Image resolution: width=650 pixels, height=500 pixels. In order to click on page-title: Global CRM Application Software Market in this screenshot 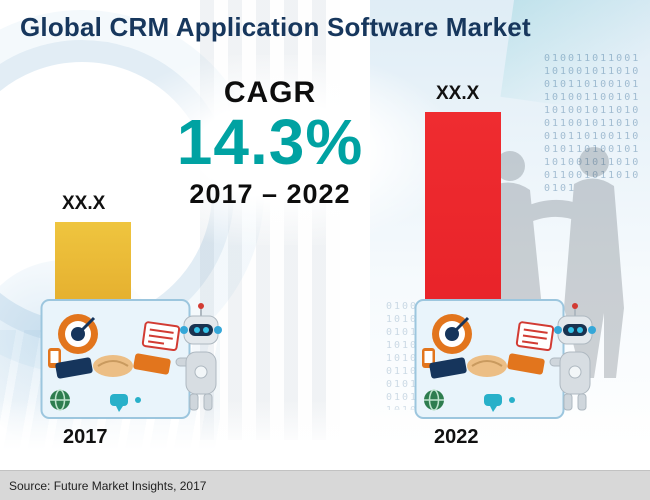, I will do `click(275, 27)`.